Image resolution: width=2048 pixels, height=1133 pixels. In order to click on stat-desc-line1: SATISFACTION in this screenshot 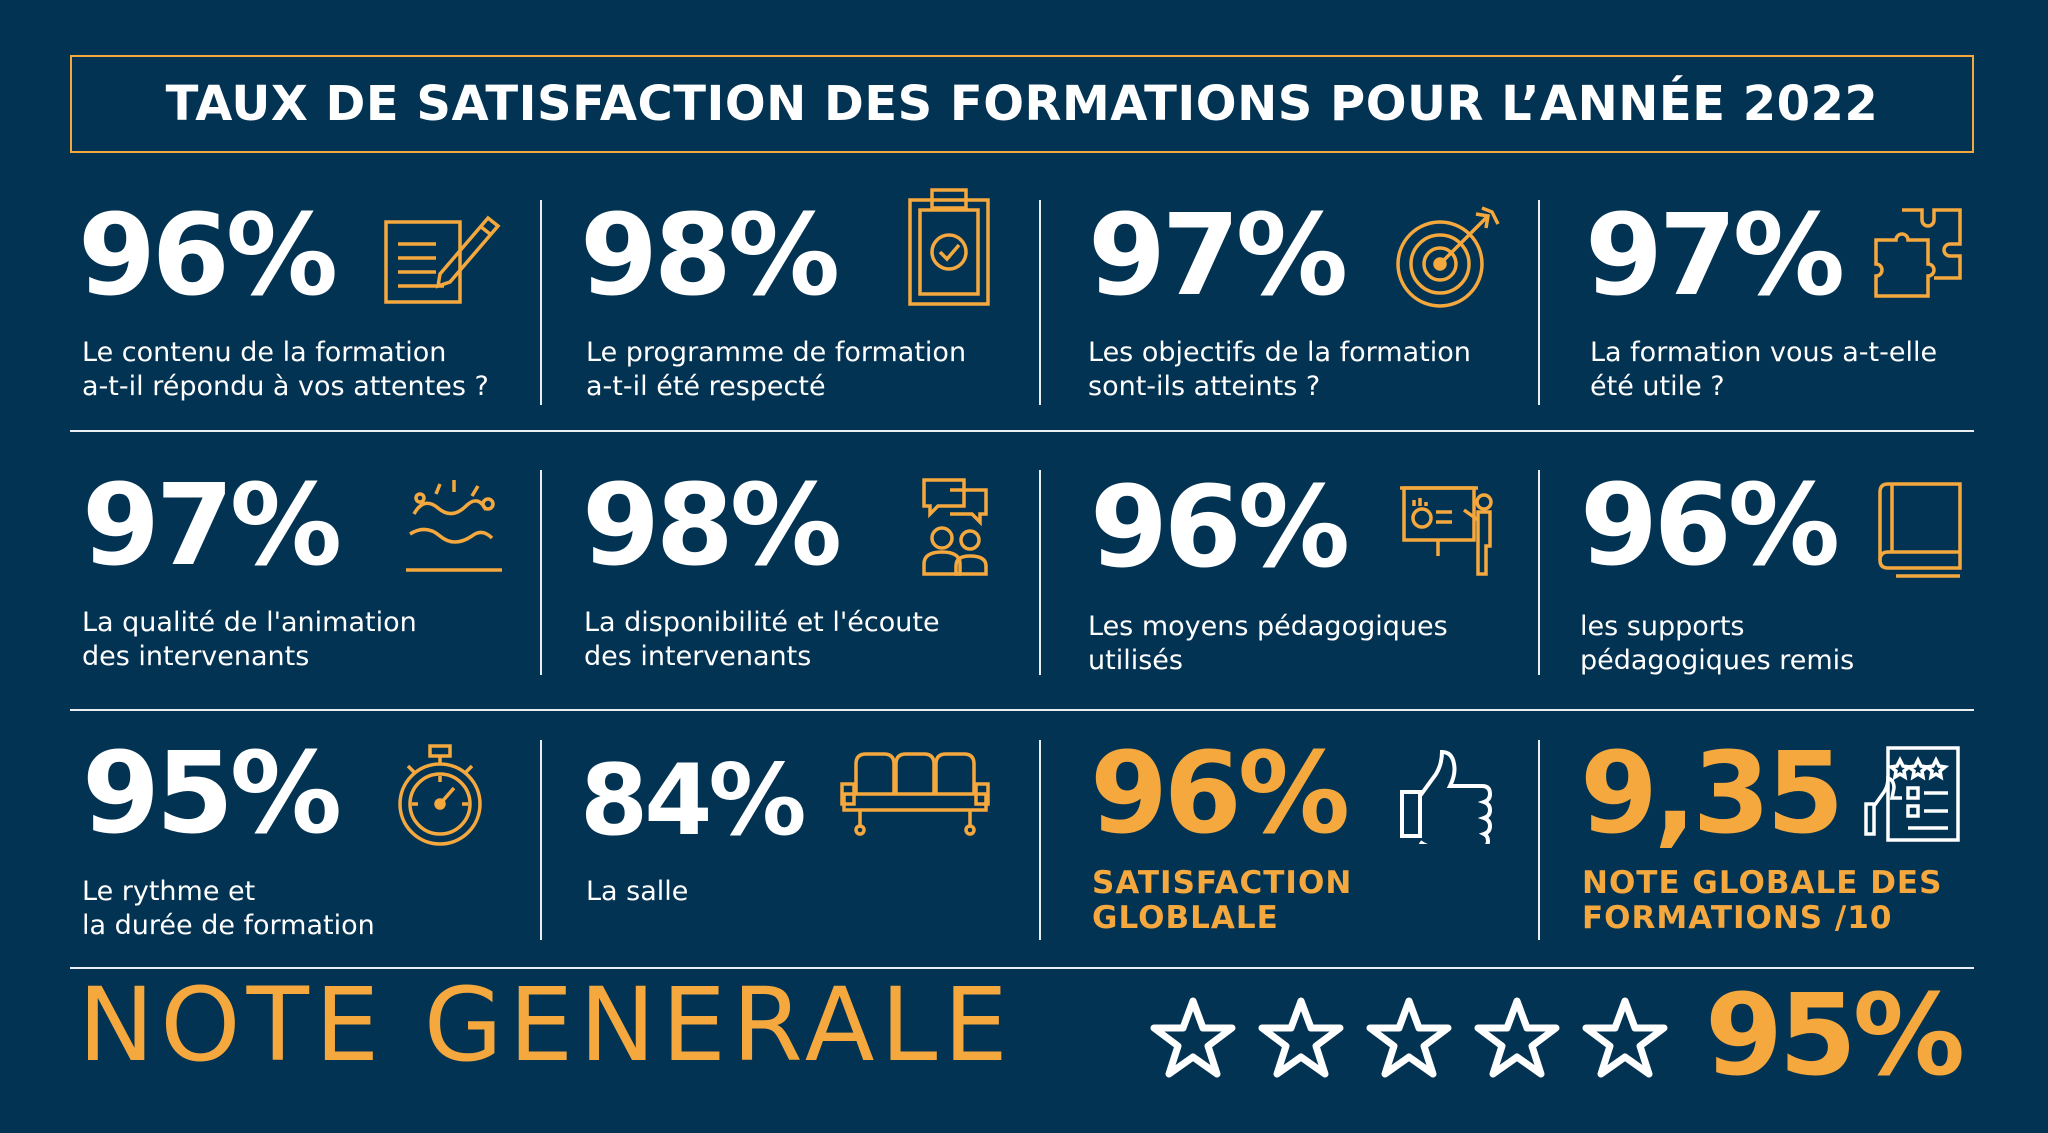, I will do `click(1222, 883)`.